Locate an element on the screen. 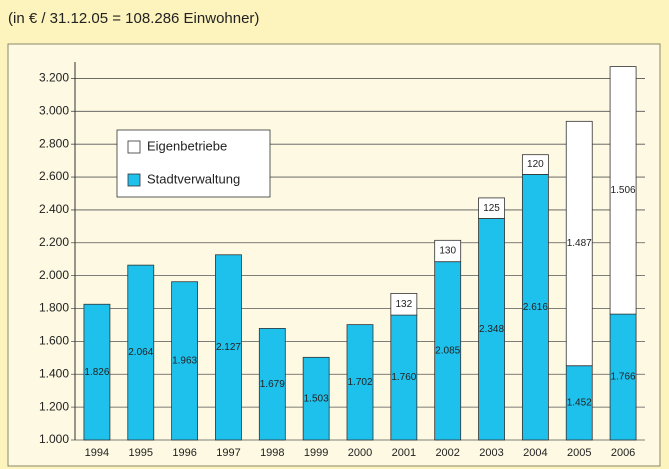 This screenshot has height=469, width=669. legend-label: Eigenbetriebe is located at coordinates (187, 145).